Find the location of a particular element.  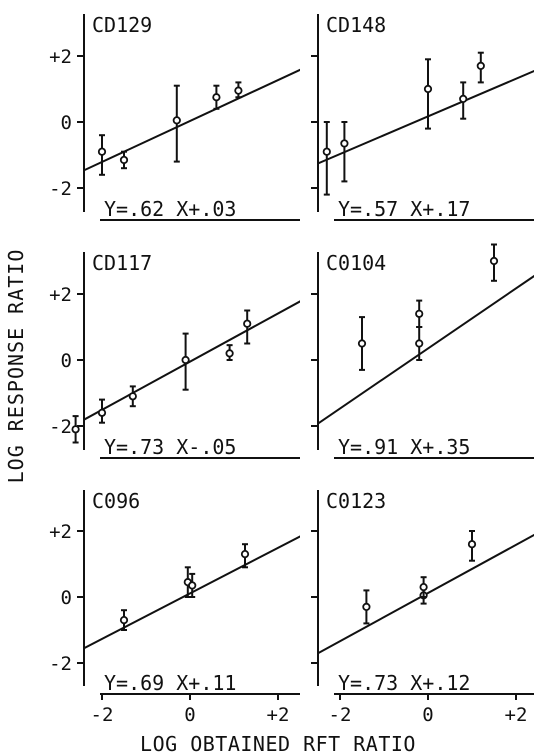

panel-equation: Y=.73 X+.12 is located at coordinates (404, 683).